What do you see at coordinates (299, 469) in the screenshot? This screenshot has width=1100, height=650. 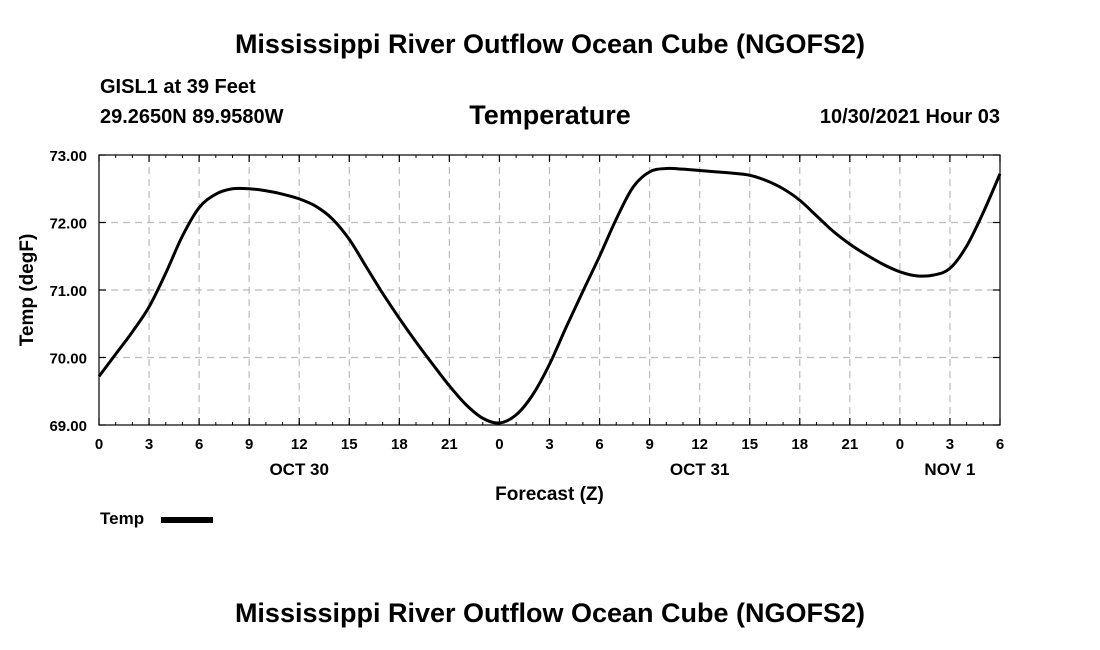 I see `date-label: OCT 30` at bounding box center [299, 469].